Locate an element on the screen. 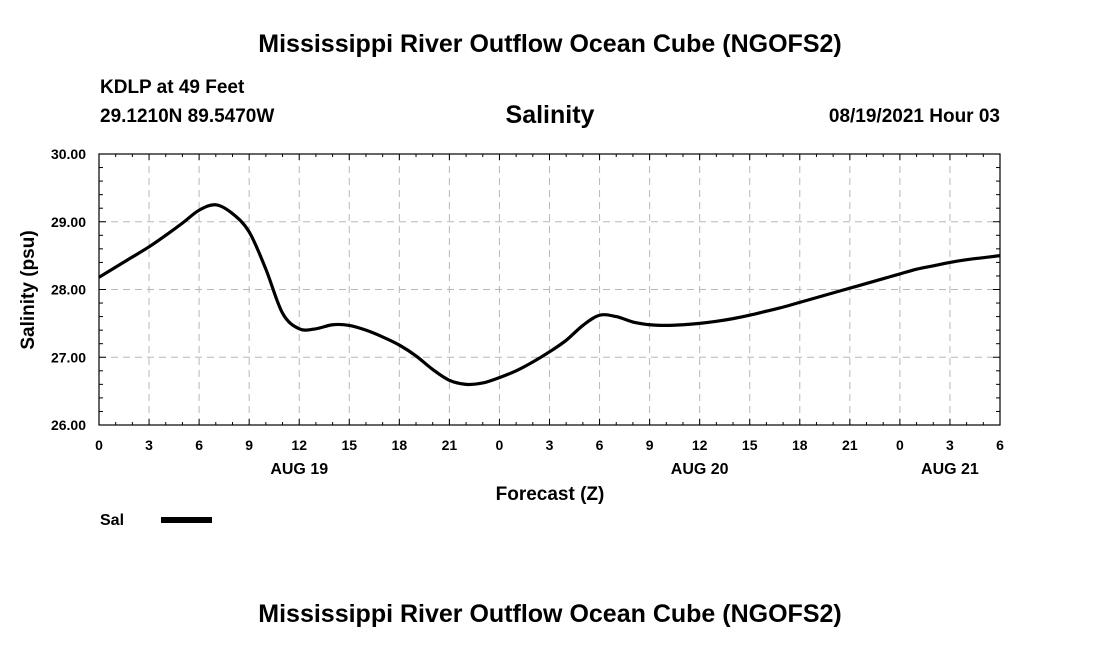 The height and width of the screenshot is (650, 1100). y-tick-label: 28.00 is located at coordinates (68, 290).